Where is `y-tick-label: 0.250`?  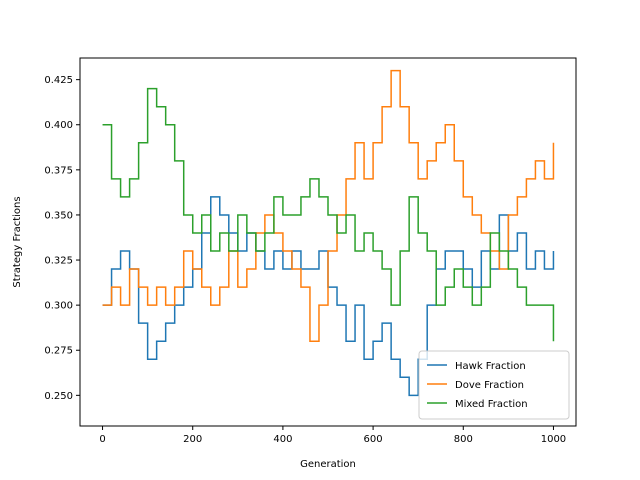 y-tick-label: 0.250 is located at coordinates (58, 396).